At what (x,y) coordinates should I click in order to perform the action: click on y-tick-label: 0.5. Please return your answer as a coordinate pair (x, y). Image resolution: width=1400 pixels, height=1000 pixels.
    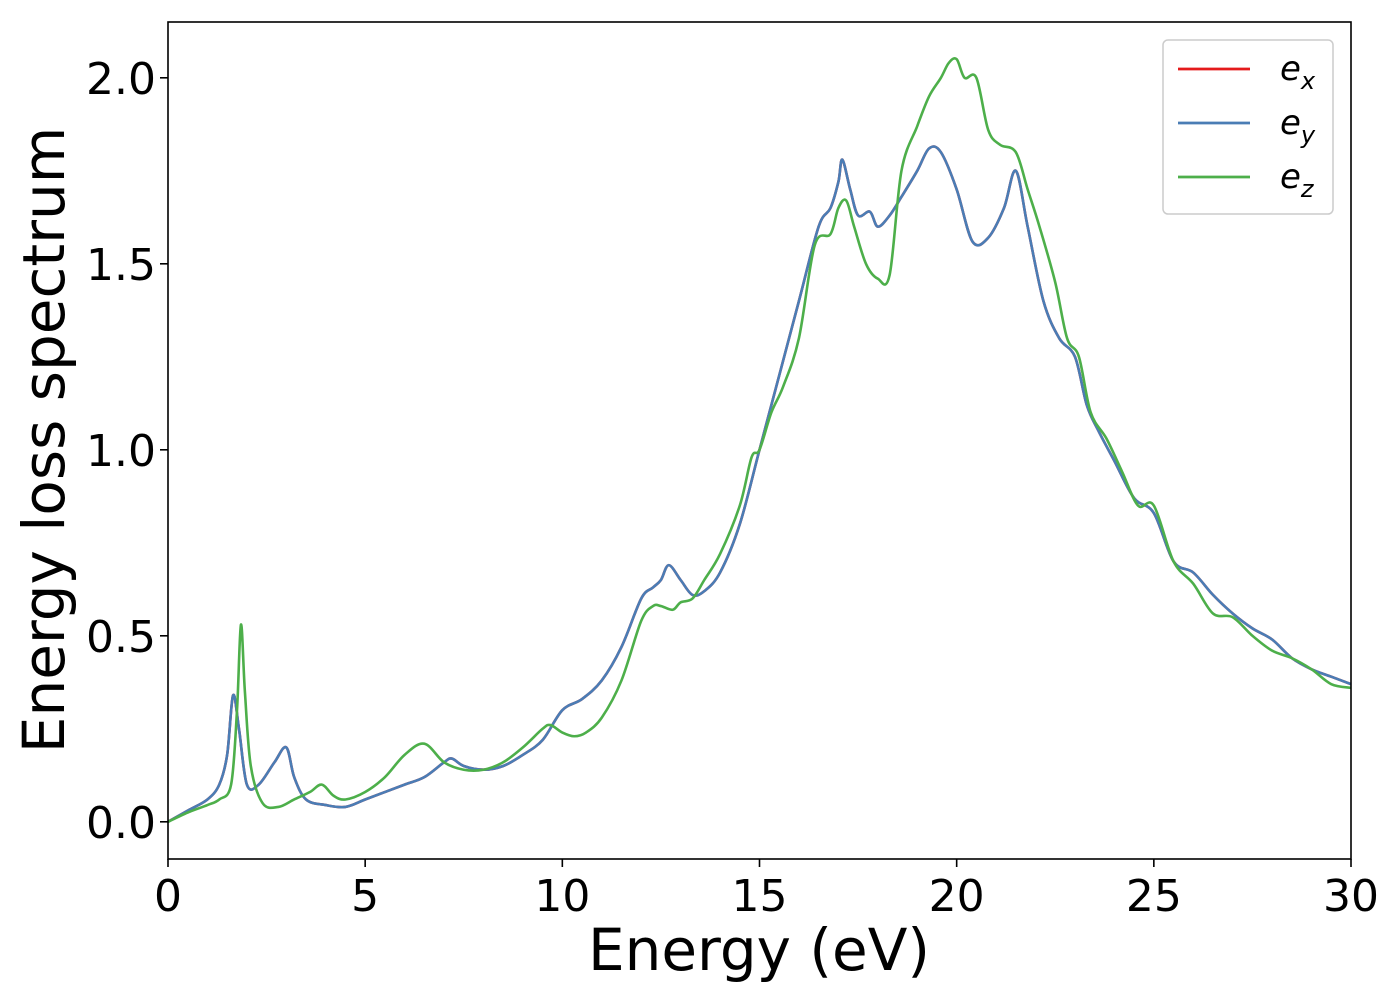
    Looking at the image, I should click on (121, 637).